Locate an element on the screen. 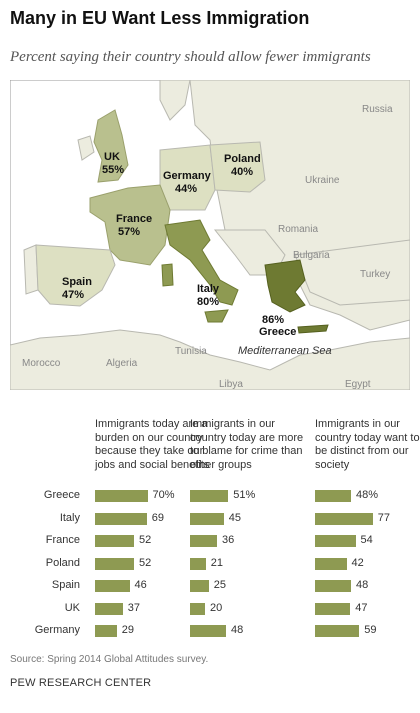  country-spain is located at coordinates (75, 275).